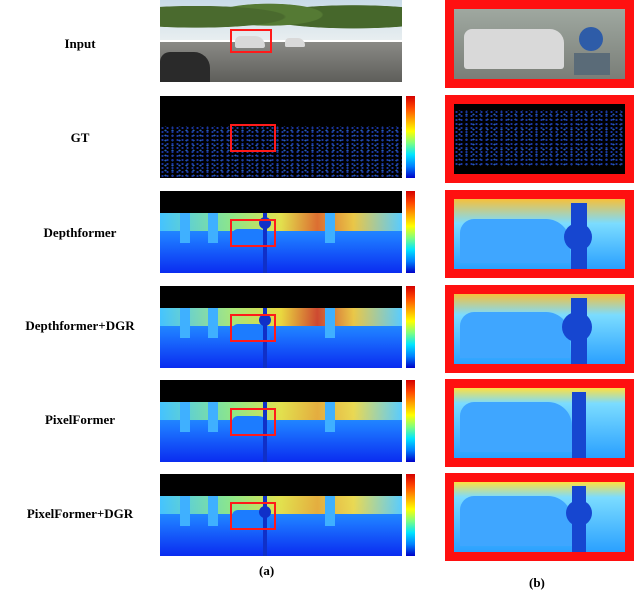  I want to click on gt-zoom, so click(539, 139).